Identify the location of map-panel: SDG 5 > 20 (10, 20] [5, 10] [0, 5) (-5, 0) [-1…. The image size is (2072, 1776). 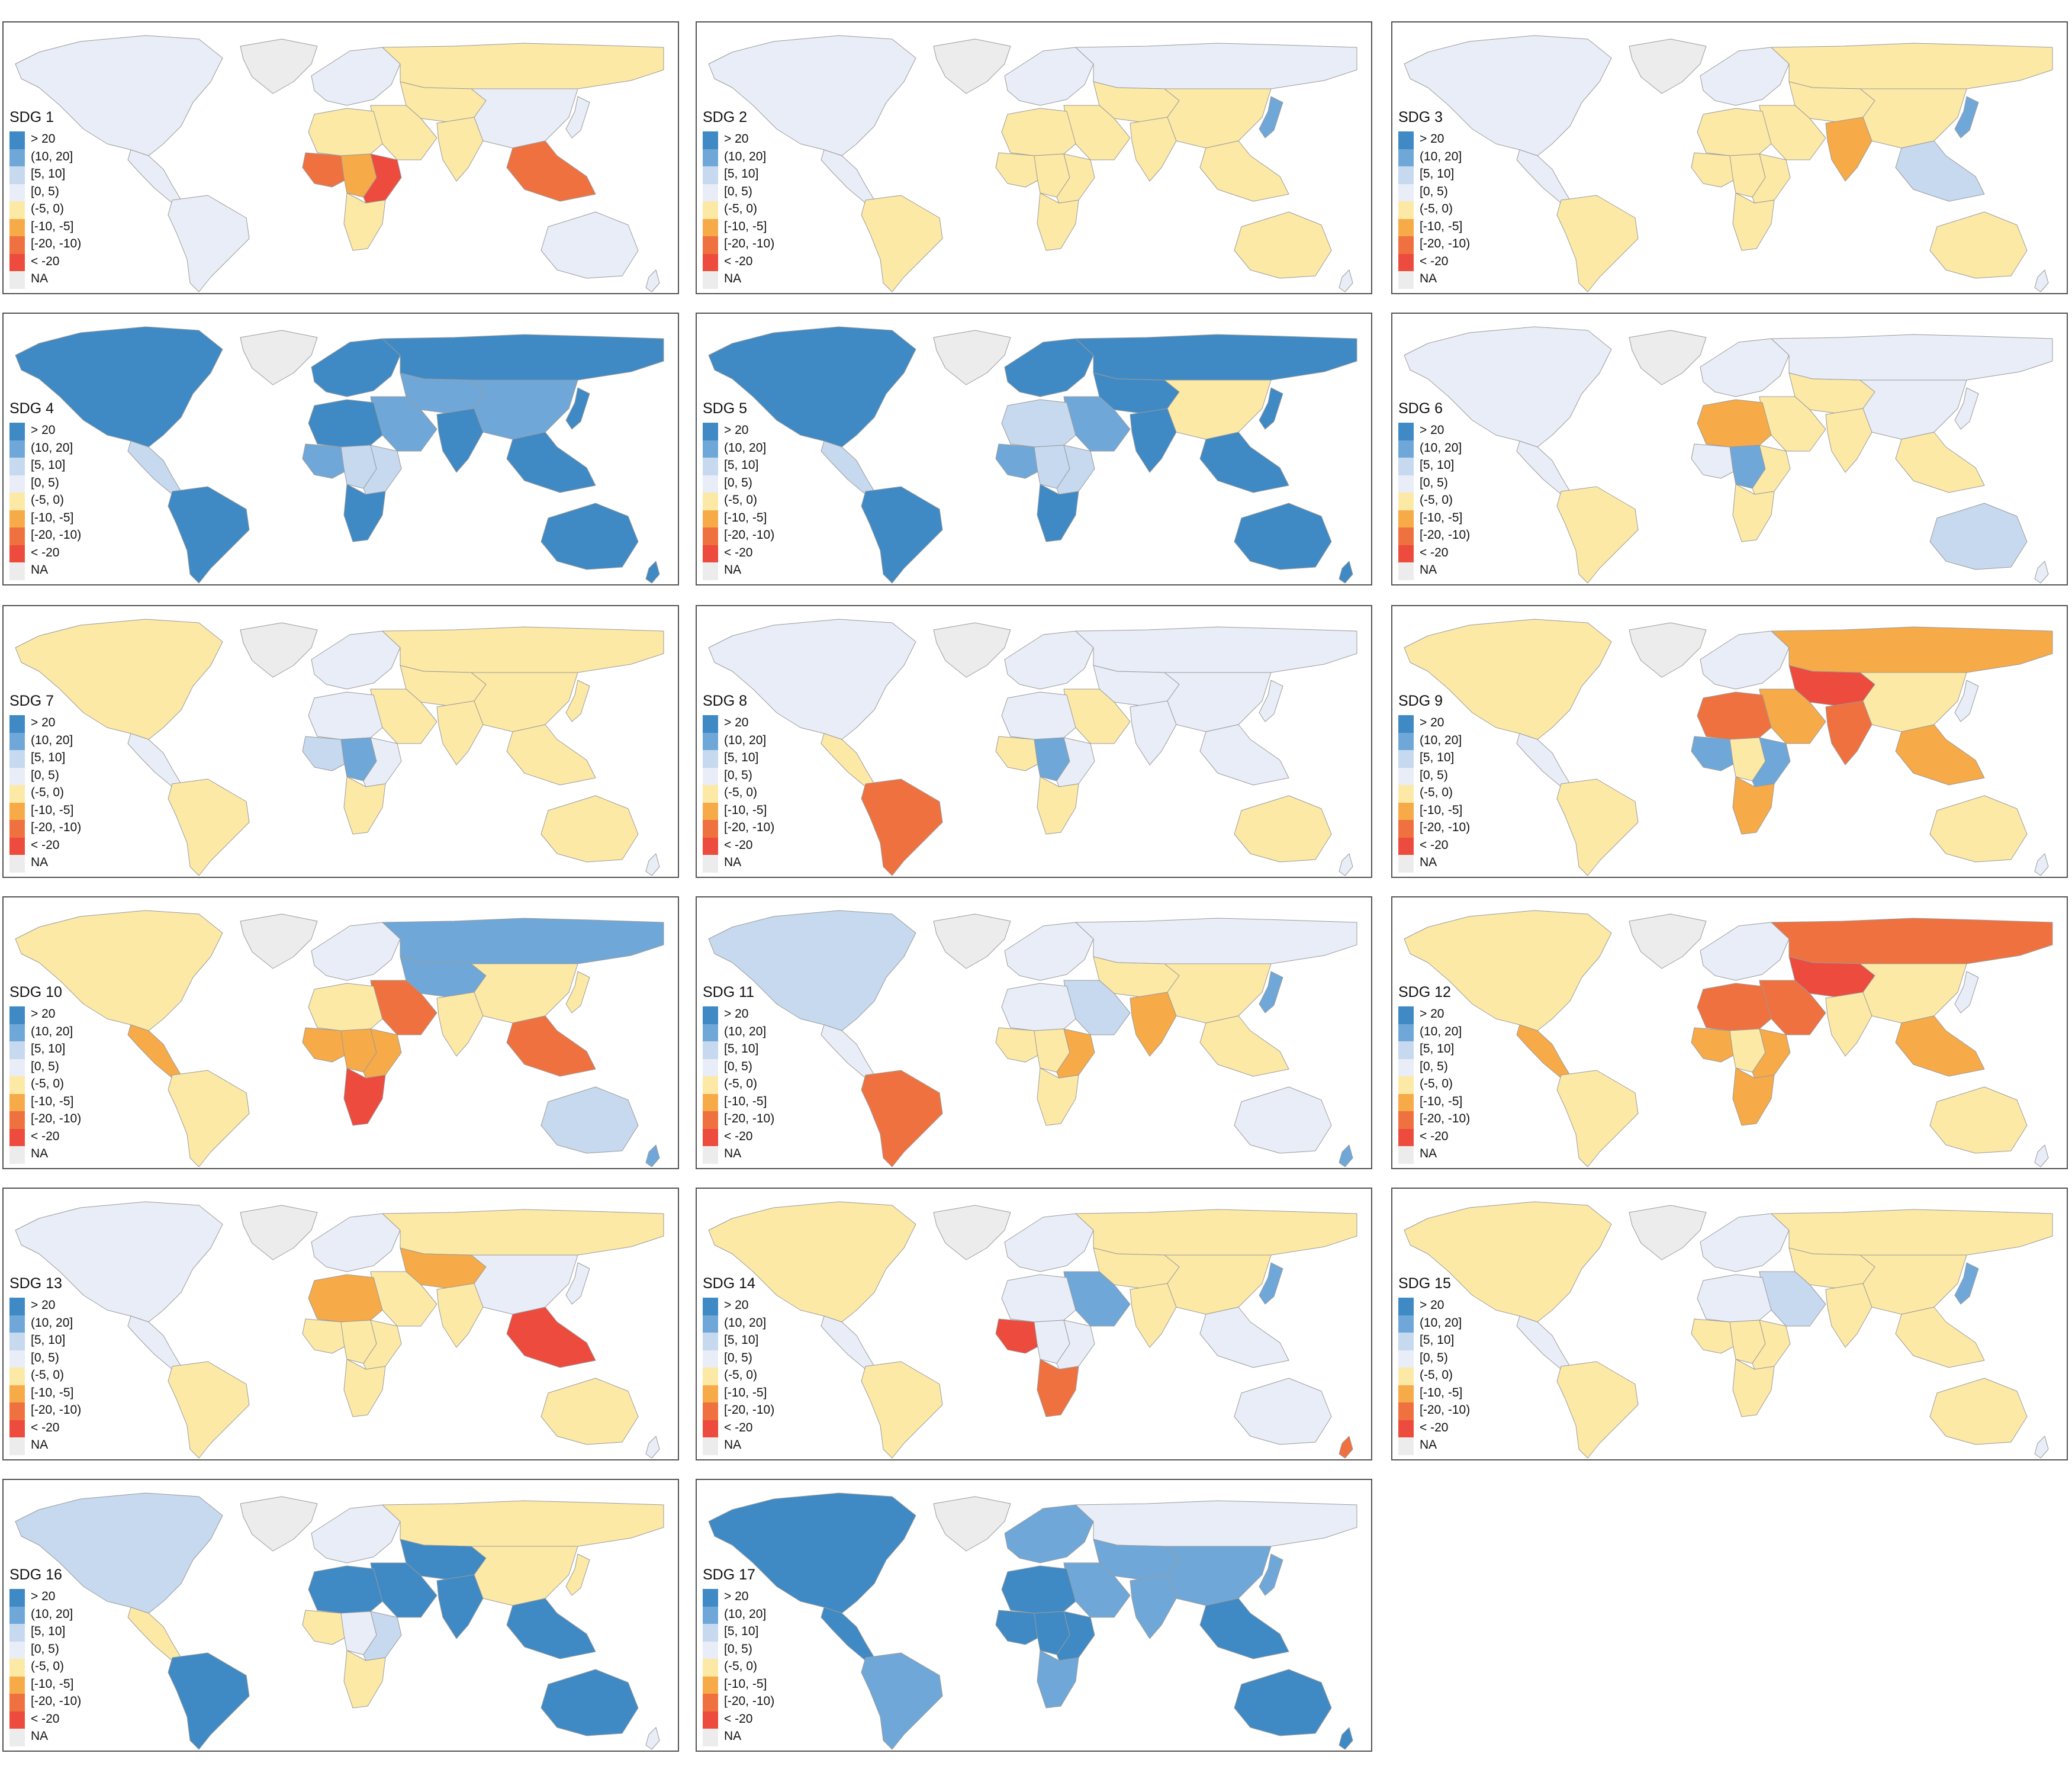
(1034, 449).